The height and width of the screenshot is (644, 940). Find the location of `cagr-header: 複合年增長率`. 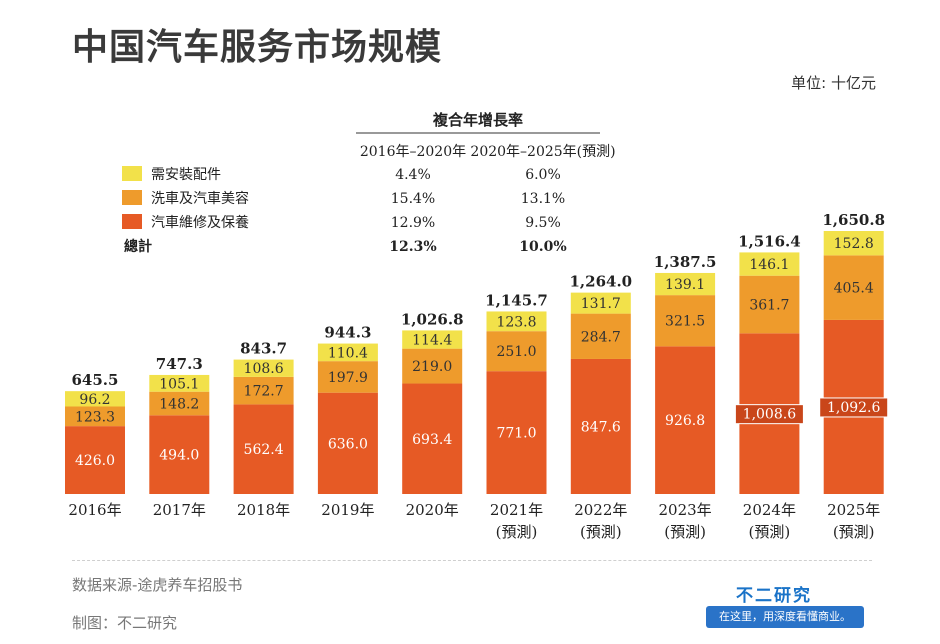

cagr-header: 複合年增長率 is located at coordinates (477, 120).